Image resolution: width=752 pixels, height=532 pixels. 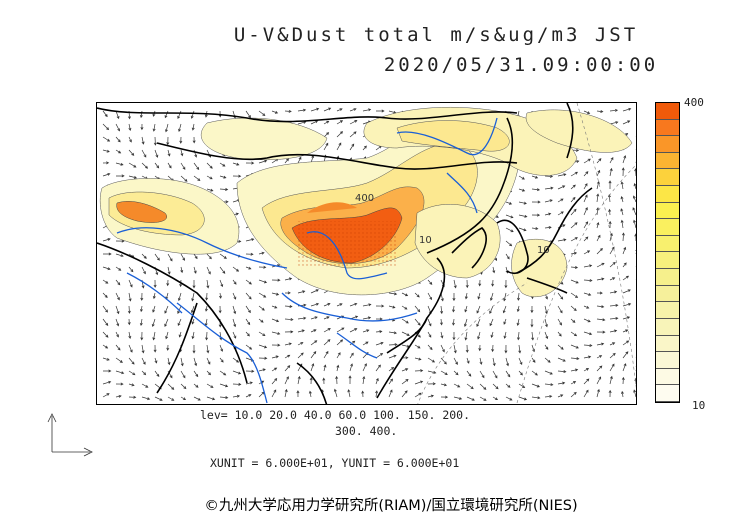 I want to click on credit: ©九州大学応用力学研究所(RIAM)/国立環境研究所(NIES), so click(x=391, y=506).